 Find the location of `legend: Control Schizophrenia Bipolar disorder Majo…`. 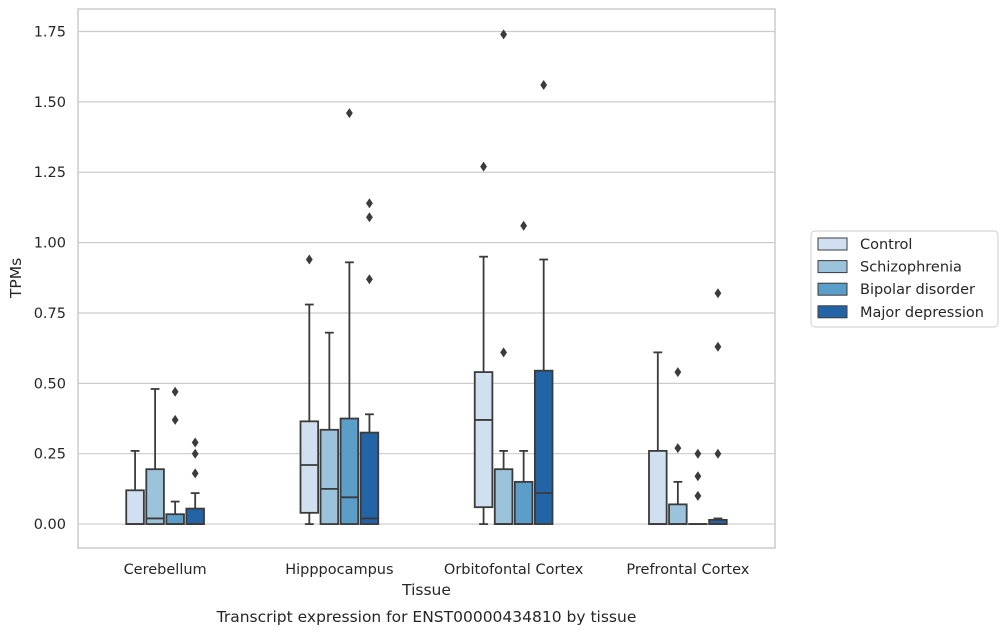

legend: Control Schizophrenia Bipolar disorder Majo… is located at coordinates (904, 279).